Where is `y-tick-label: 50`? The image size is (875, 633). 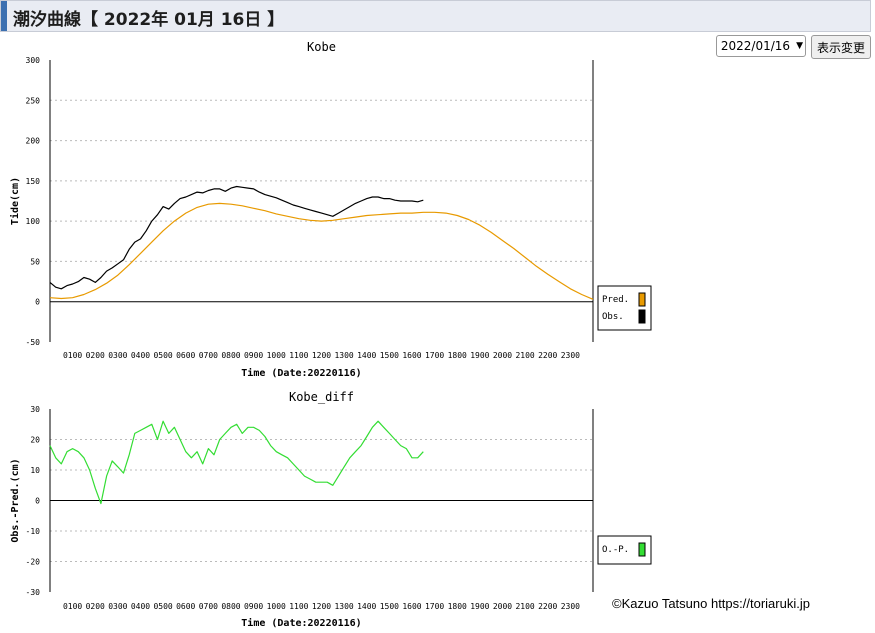 y-tick-label: 50 is located at coordinates (35, 261).